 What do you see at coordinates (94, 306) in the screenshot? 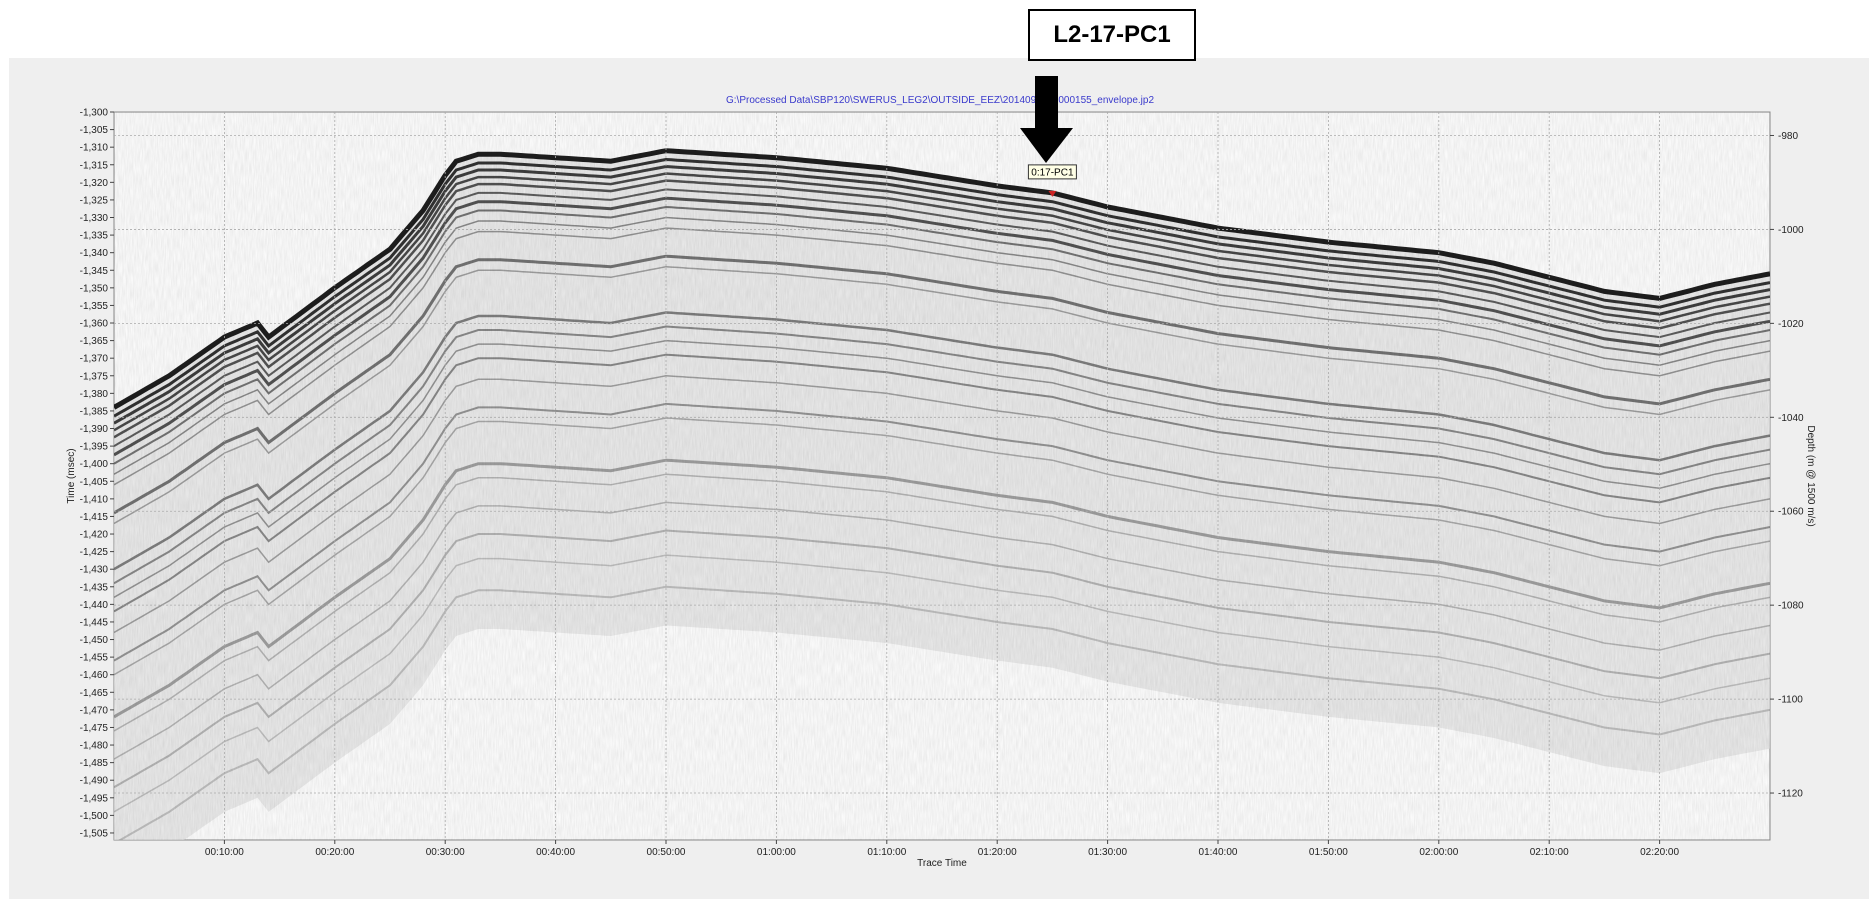
I see `y-tick-label: -1,355` at bounding box center [94, 306].